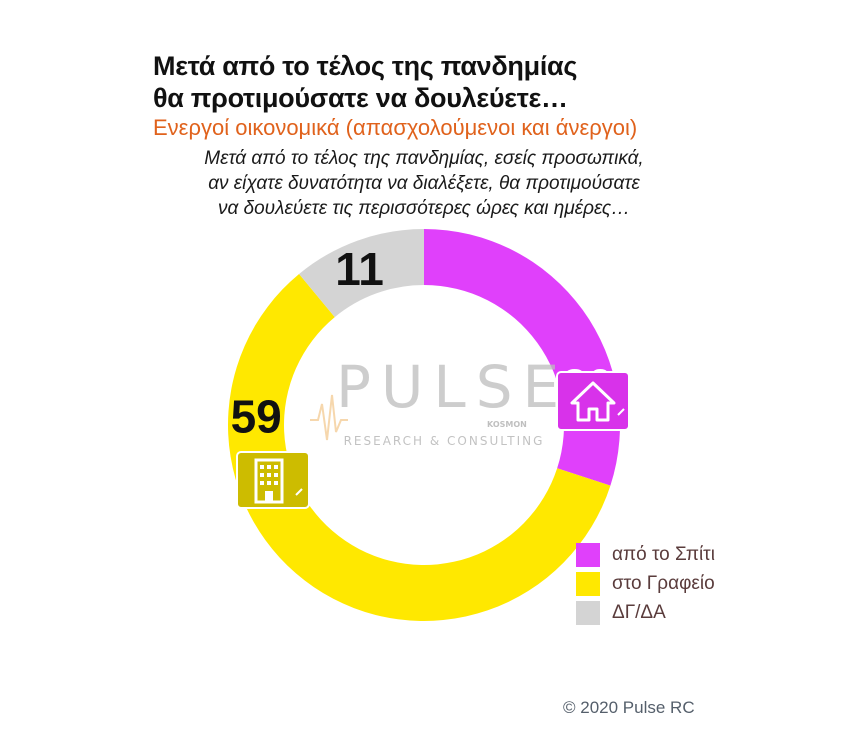  I want to click on legend-item-dk-na: ΔΓ/ΔΑ, so click(645, 612).